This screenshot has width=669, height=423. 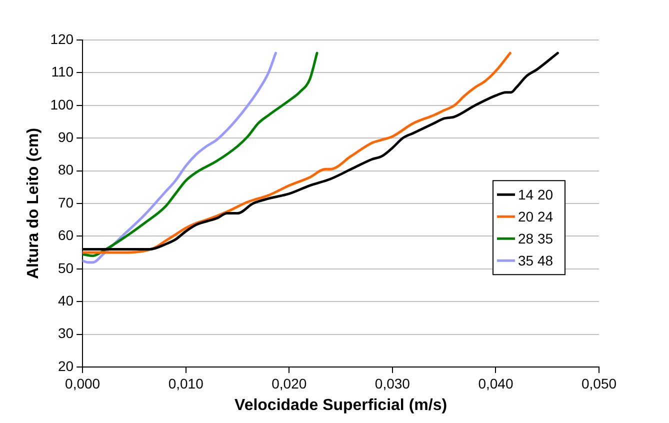 What do you see at coordinates (496, 383) in the screenshot?
I see `x-tick-label: 0,040` at bounding box center [496, 383].